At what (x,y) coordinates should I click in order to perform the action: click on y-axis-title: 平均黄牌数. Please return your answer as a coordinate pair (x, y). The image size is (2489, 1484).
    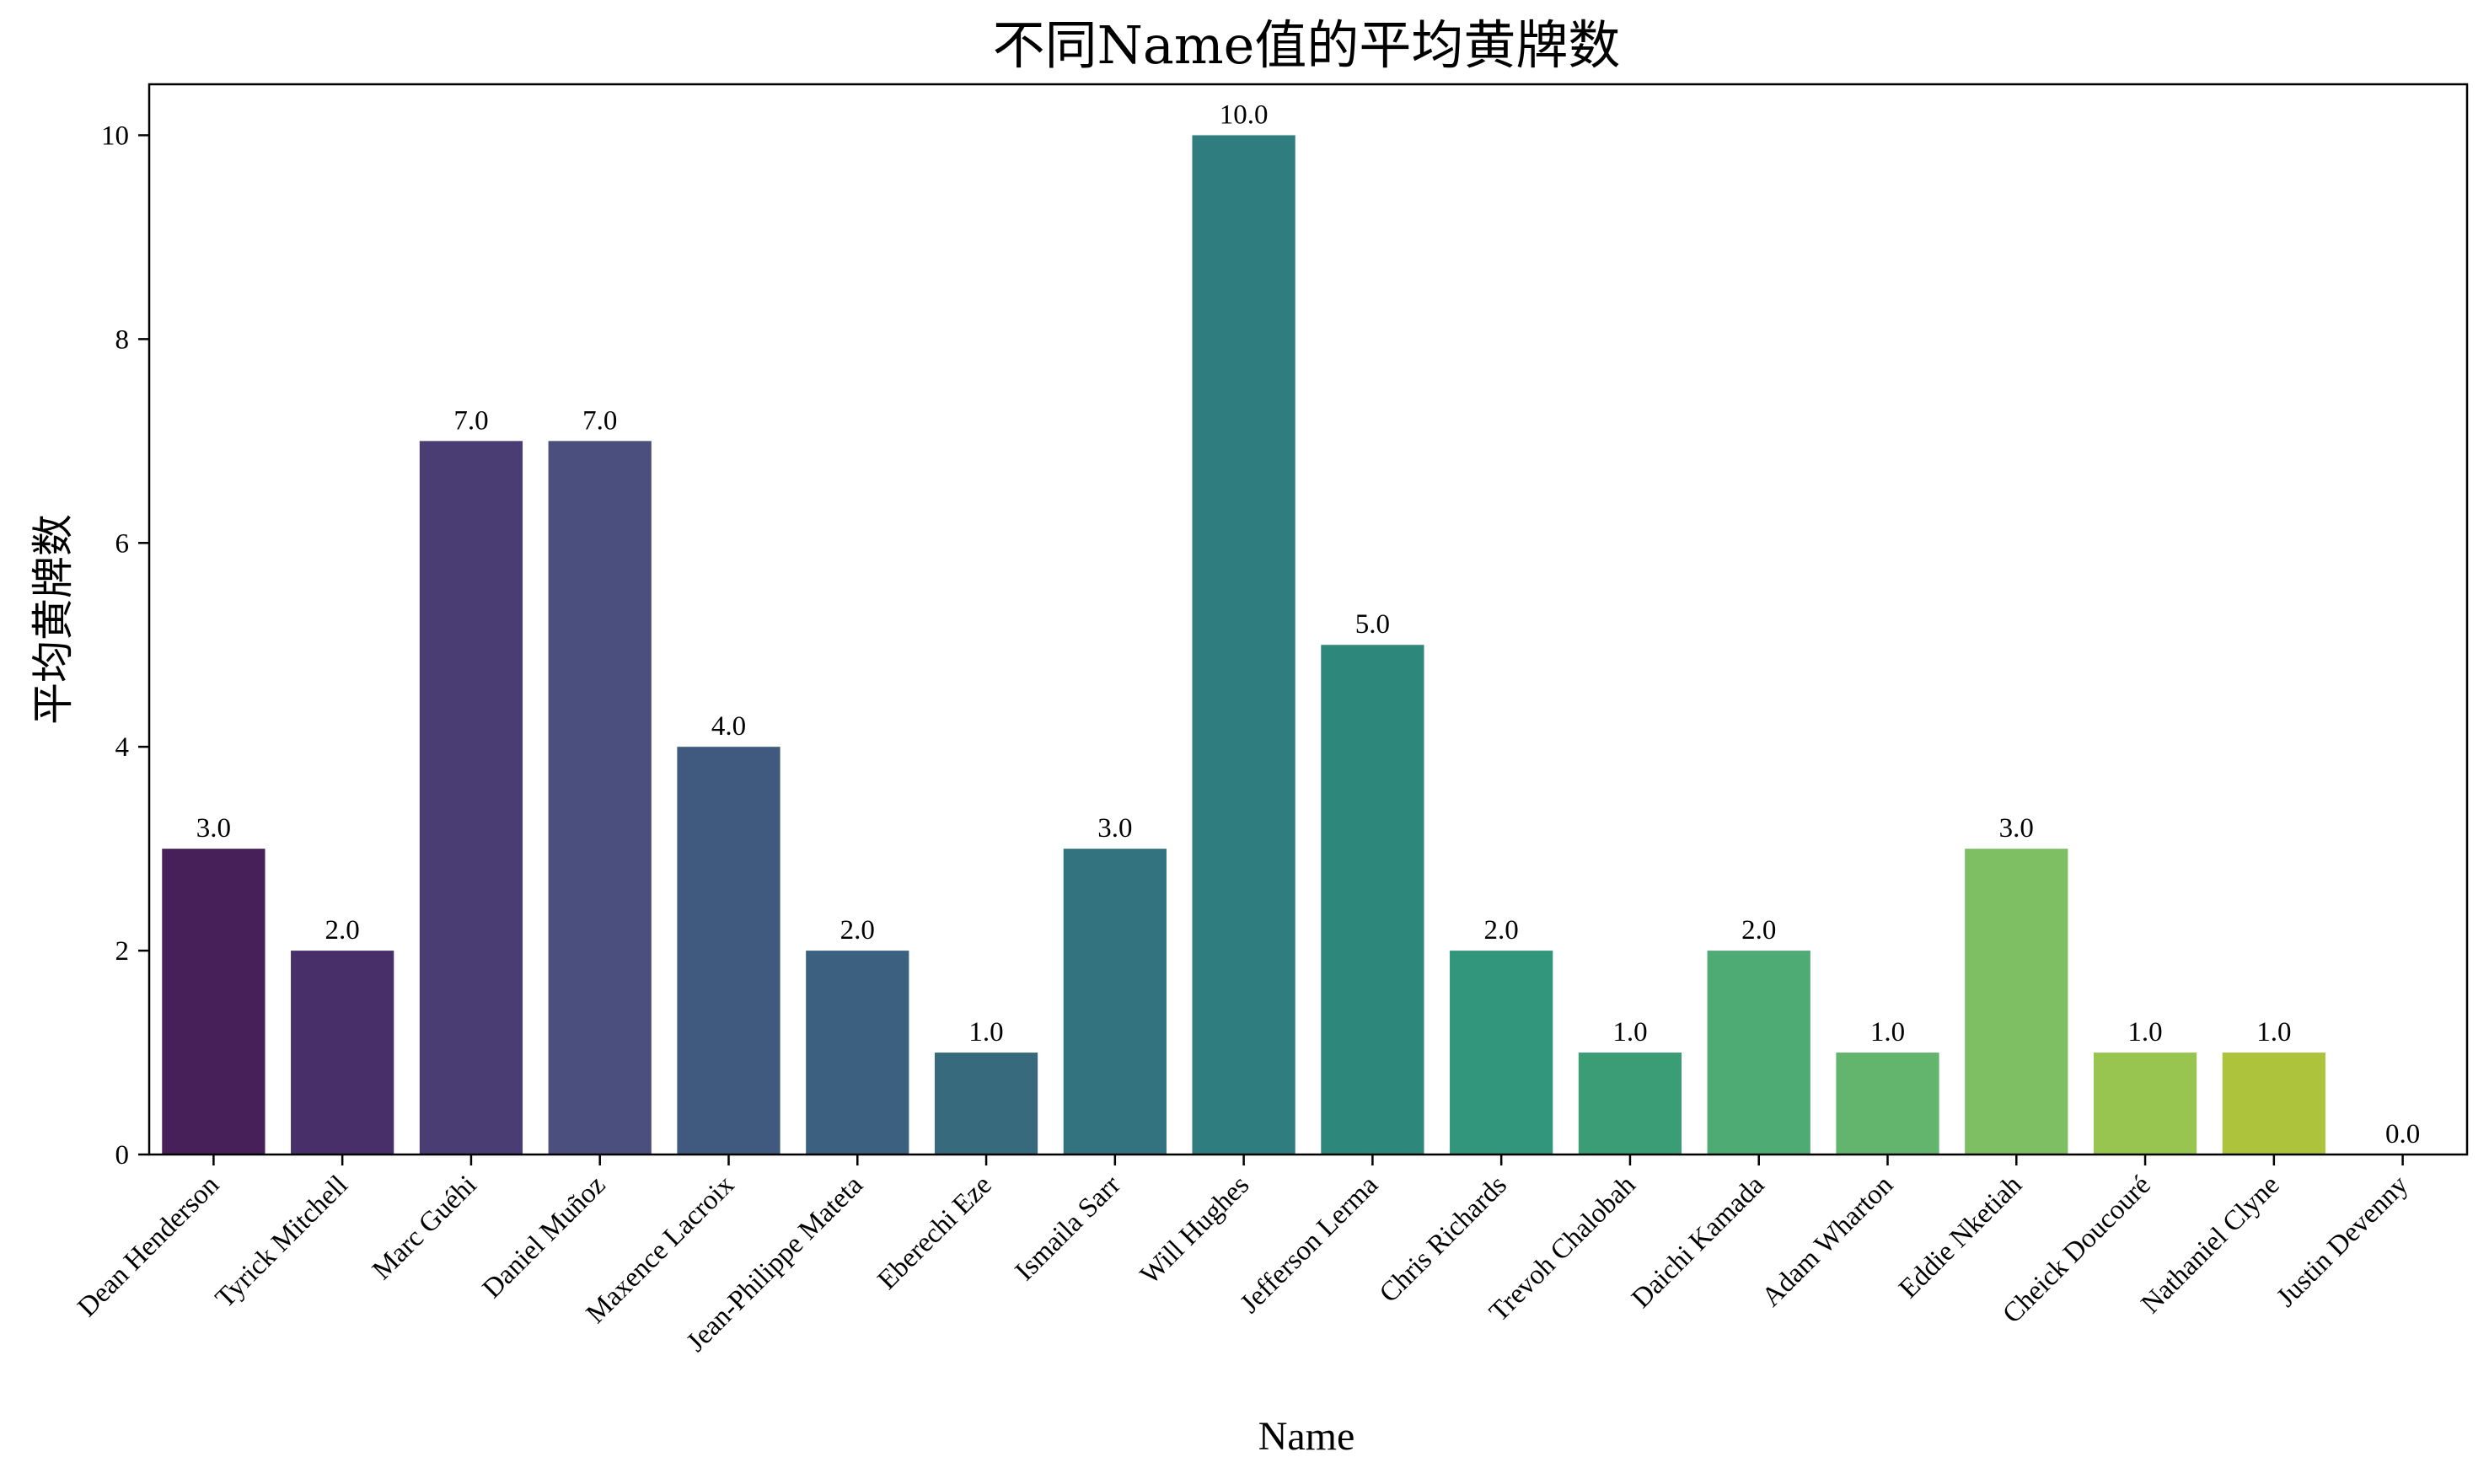
    Looking at the image, I should click on (53, 619).